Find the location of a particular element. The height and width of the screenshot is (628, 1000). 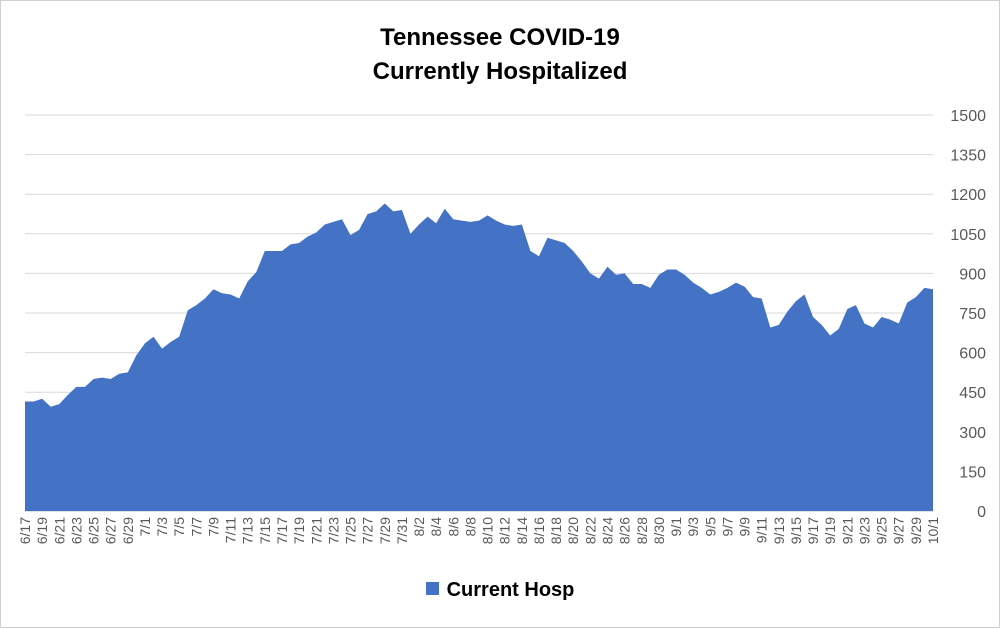

x-tick-label: 9/17 is located at coordinates (813, 530).